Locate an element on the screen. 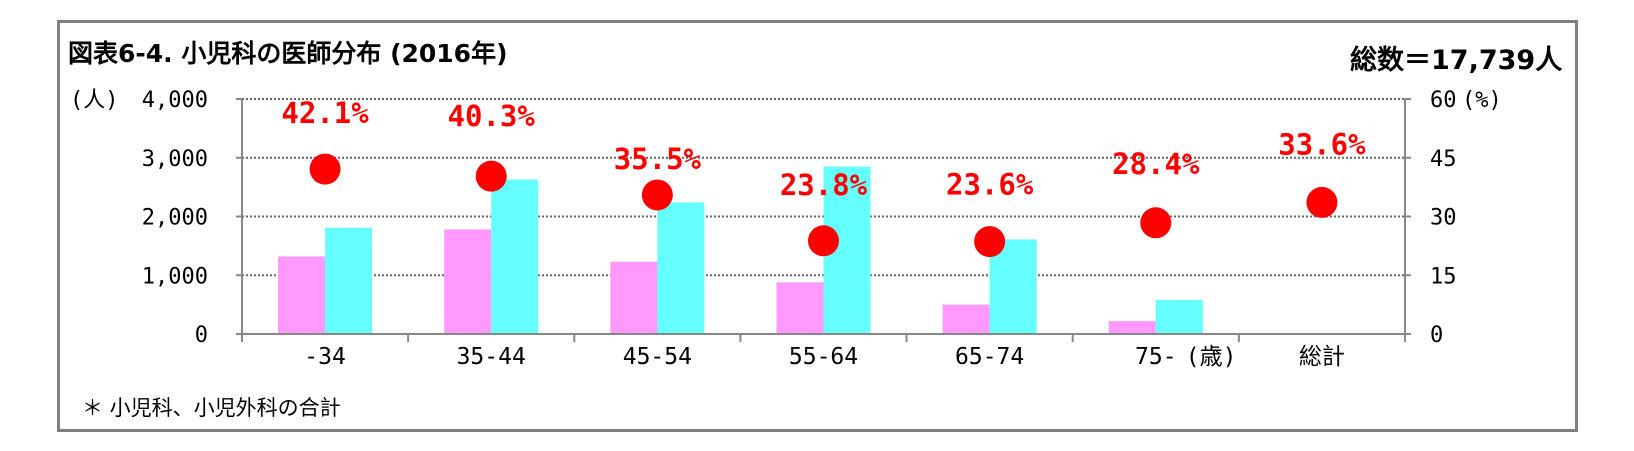 This screenshot has height=451, width=1634. percent-label: 23.8% is located at coordinates (824, 185).